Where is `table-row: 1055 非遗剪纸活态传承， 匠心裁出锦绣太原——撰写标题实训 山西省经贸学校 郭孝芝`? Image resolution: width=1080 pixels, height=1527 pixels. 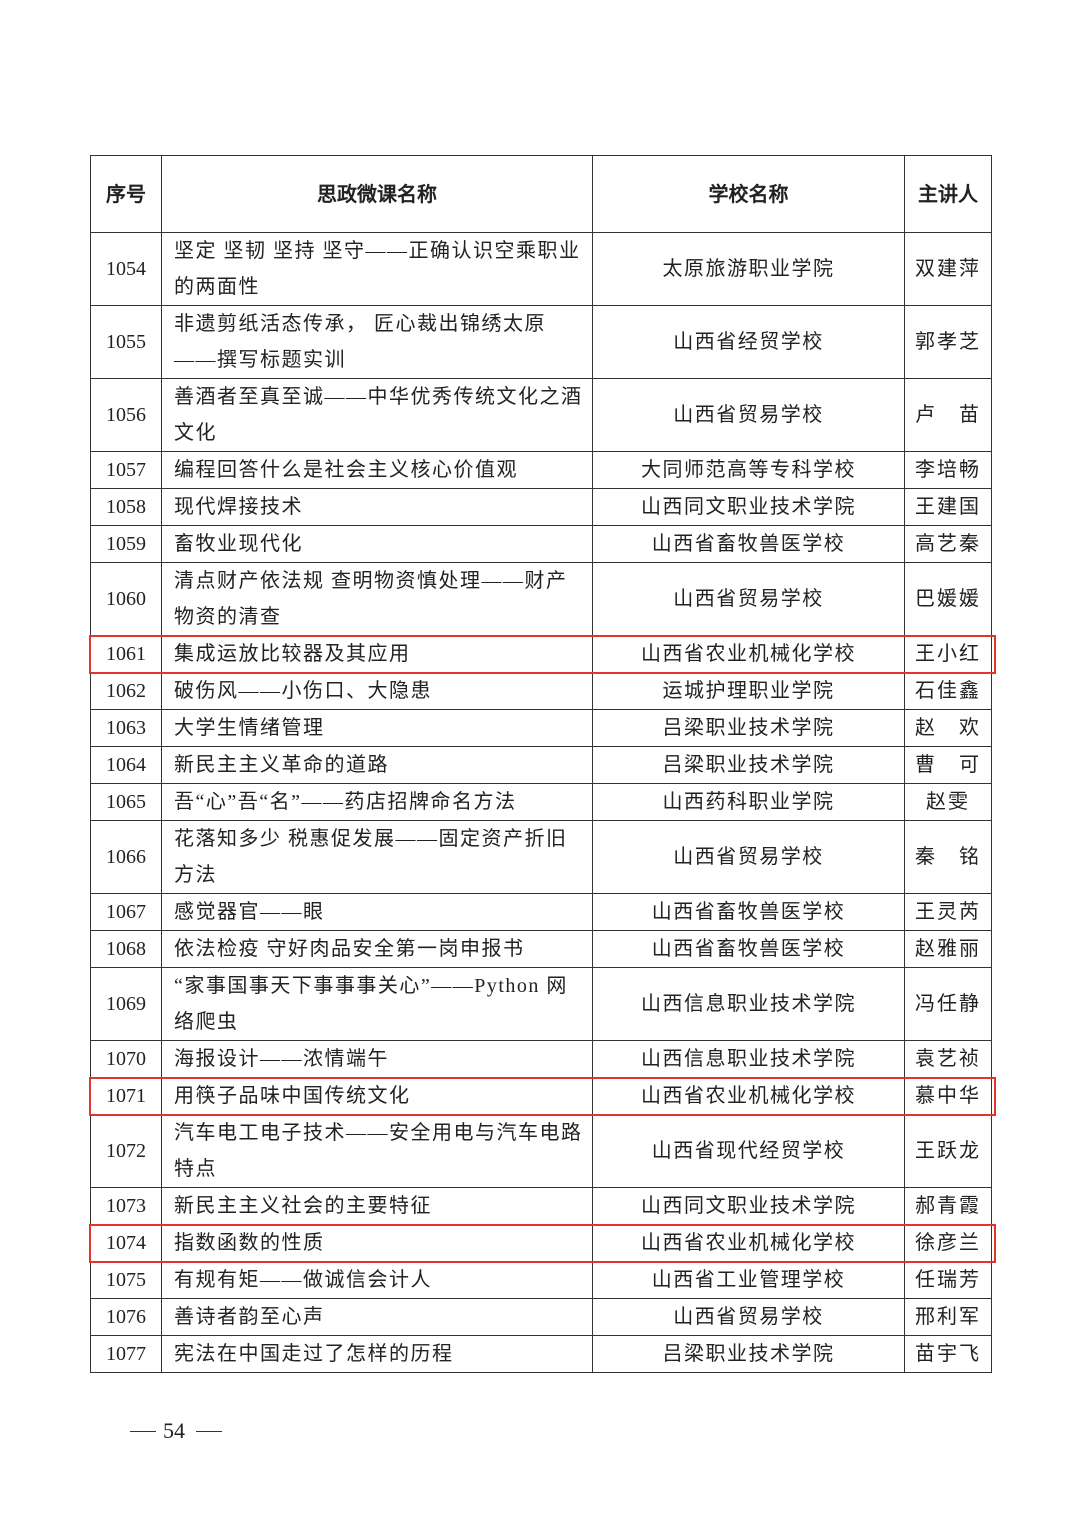
table-row: 1055 非遗剪纸活态传承， 匠心裁出锦绣太原——撰写标题实训 山西省经贸学校 郭孝芝 is located at coordinates (541, 342).